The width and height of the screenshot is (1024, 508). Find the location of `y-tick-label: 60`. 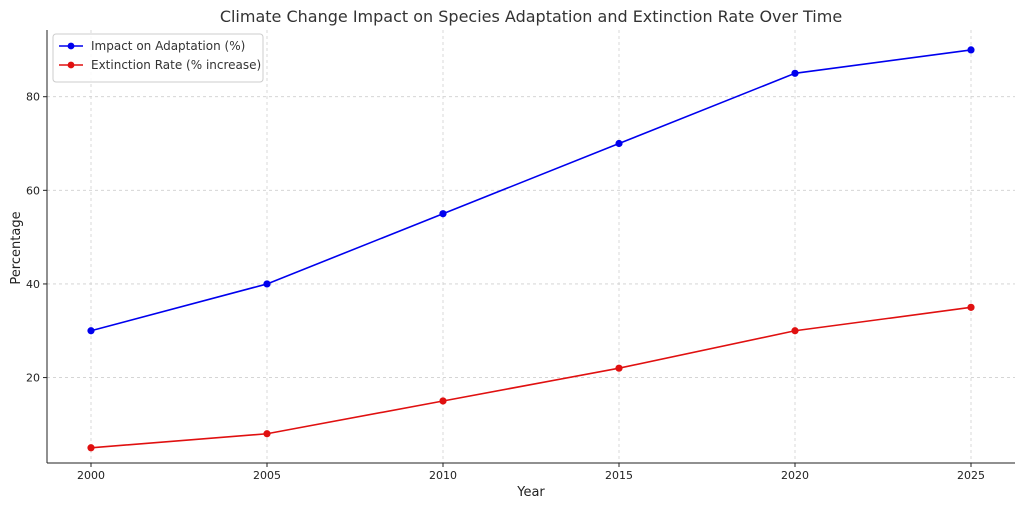

y-tick-label: 60 is located at coordinates (33, 190).